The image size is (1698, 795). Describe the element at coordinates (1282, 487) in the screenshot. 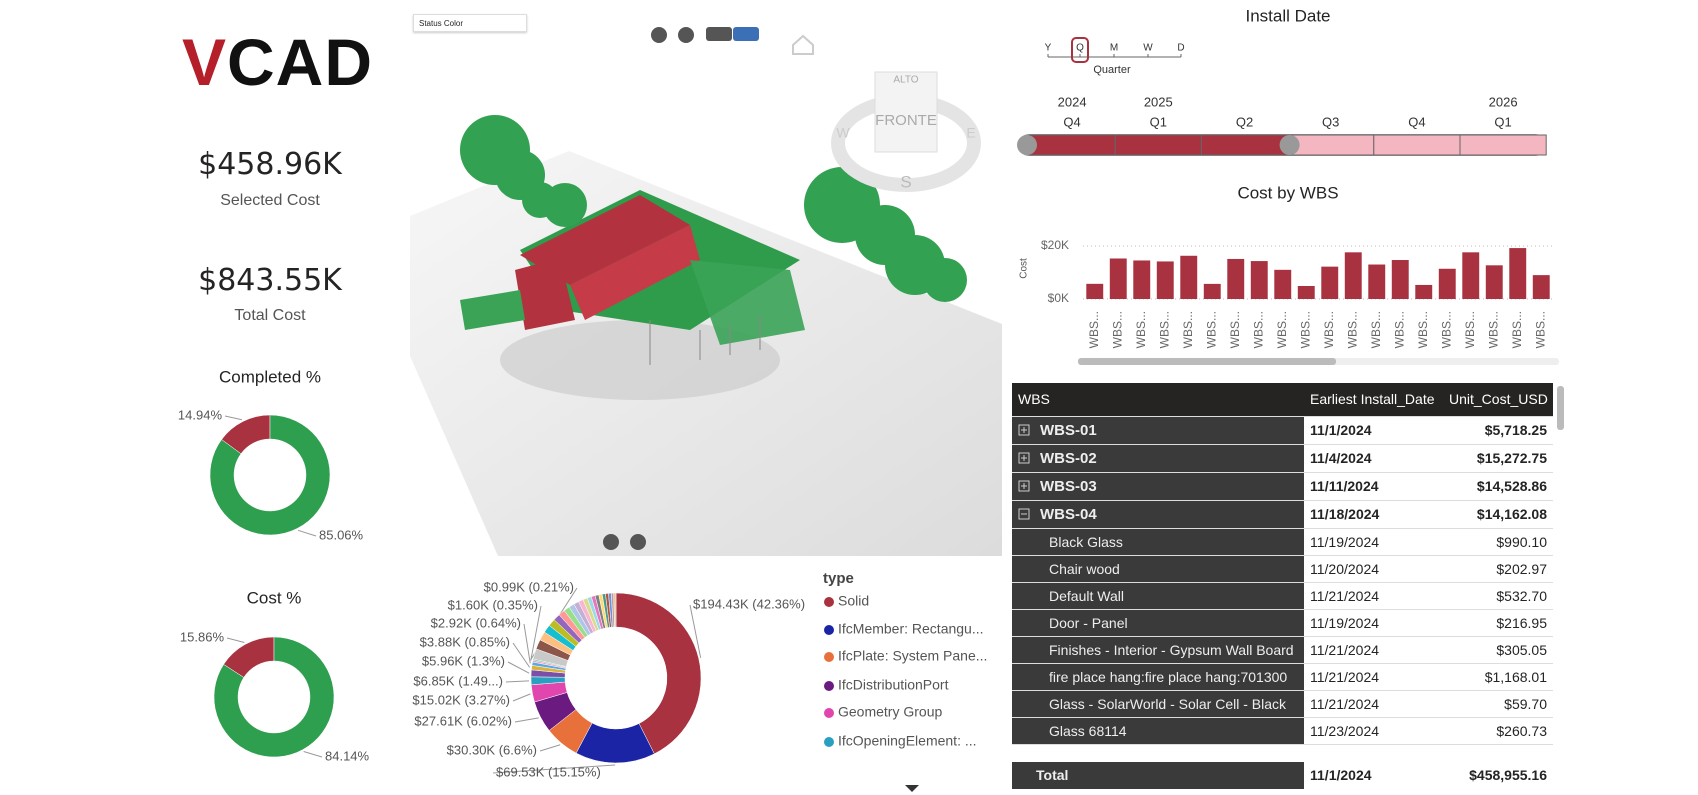

I see `table-row: WBS-03 11/11/2024 $14,528.86` at that location.